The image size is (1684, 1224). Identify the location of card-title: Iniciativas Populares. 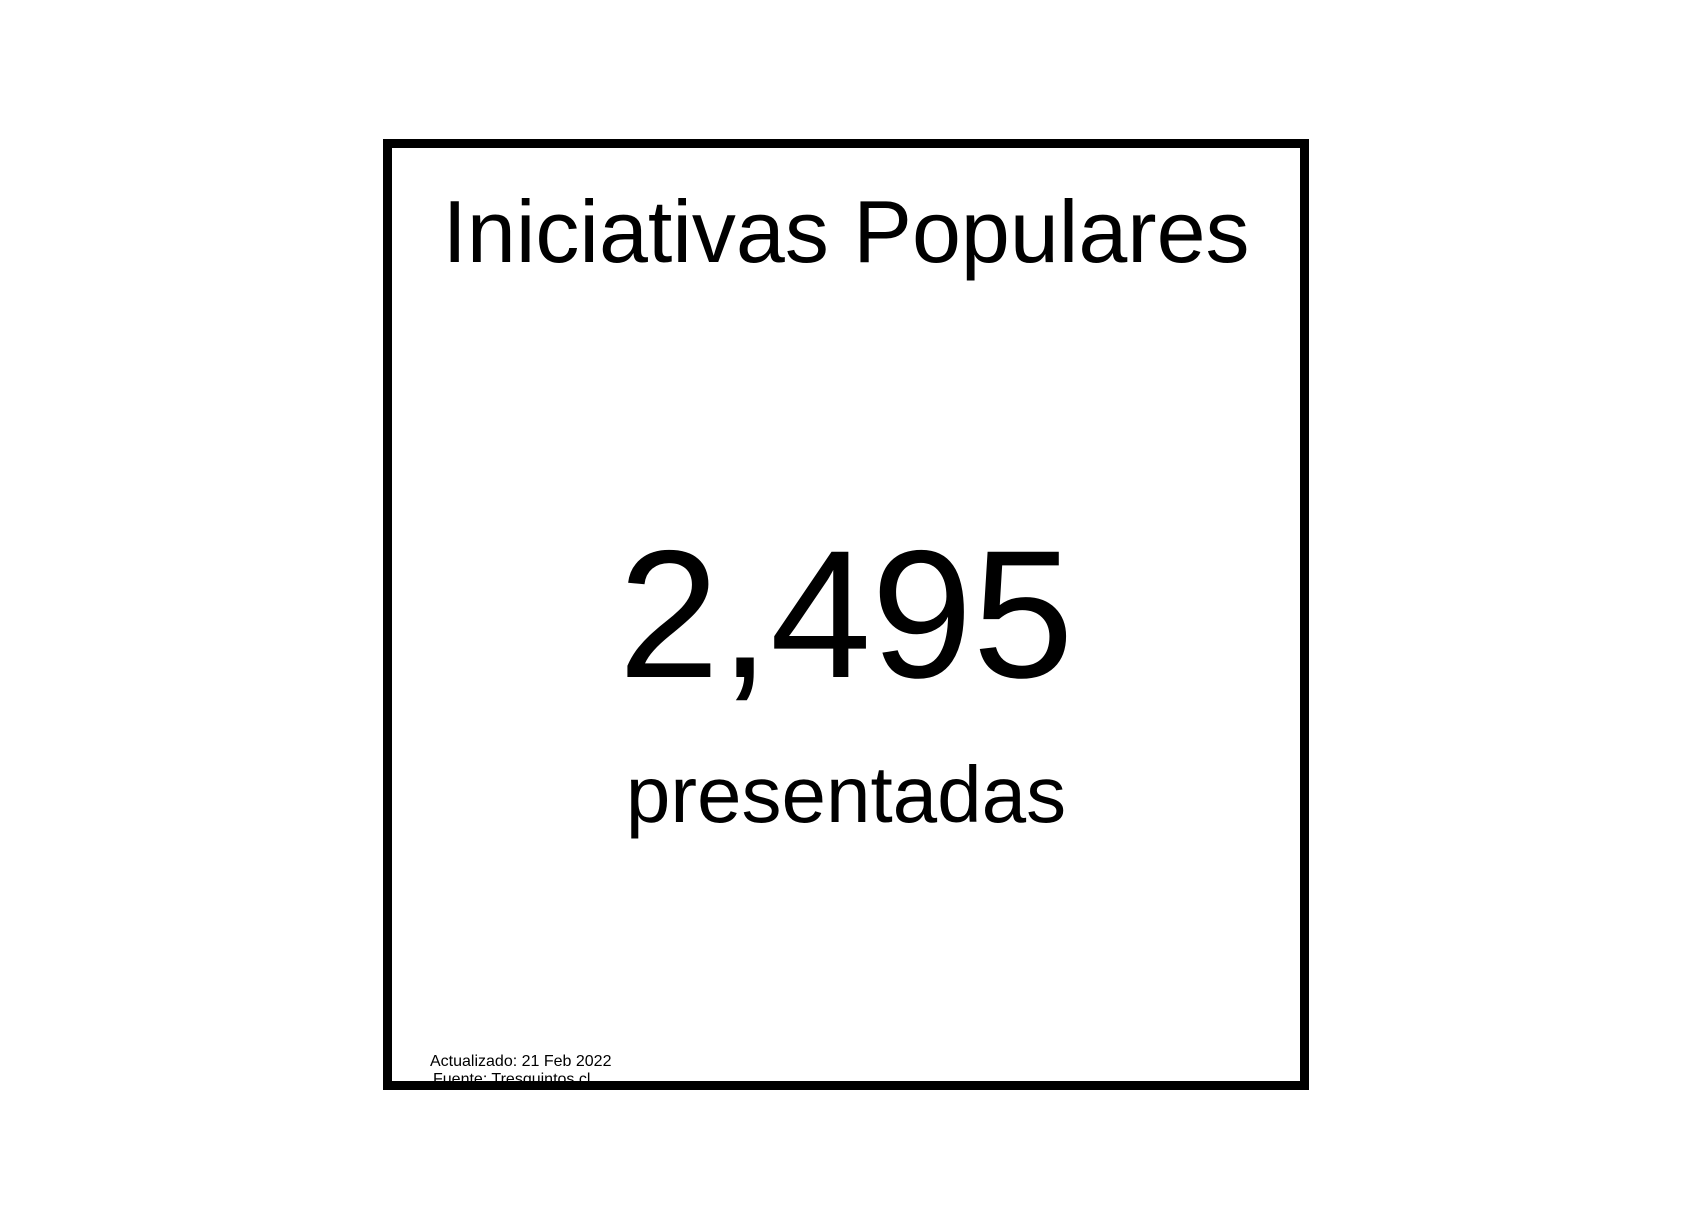
(846, 231).